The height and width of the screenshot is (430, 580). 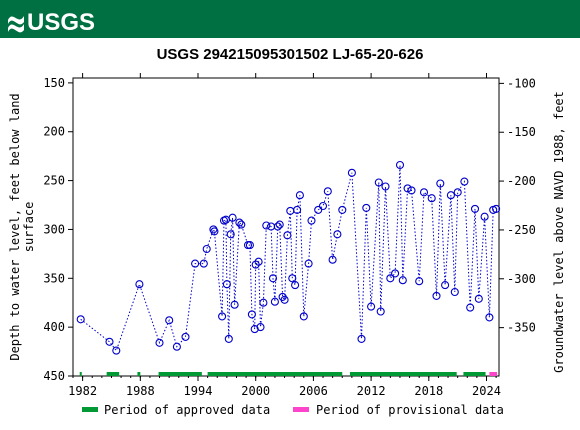 I want to click on chart-title: USGS 294215095301502 LJ-65-20-626, so click(x=290, y=54).